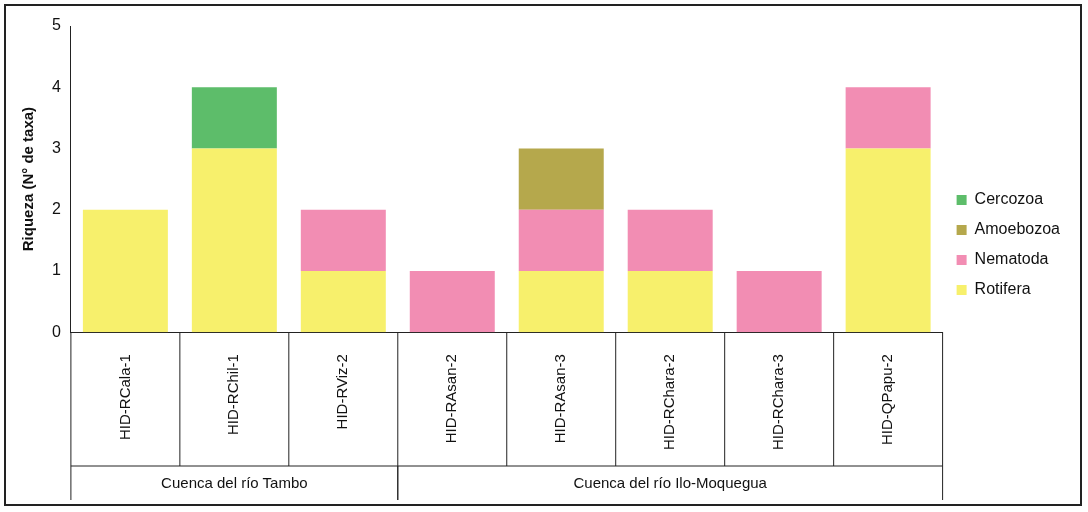  Describe the element at coordinates (778, 402) in the screenshot. I see `x-tick-label: HID-RChara-3` at that location.